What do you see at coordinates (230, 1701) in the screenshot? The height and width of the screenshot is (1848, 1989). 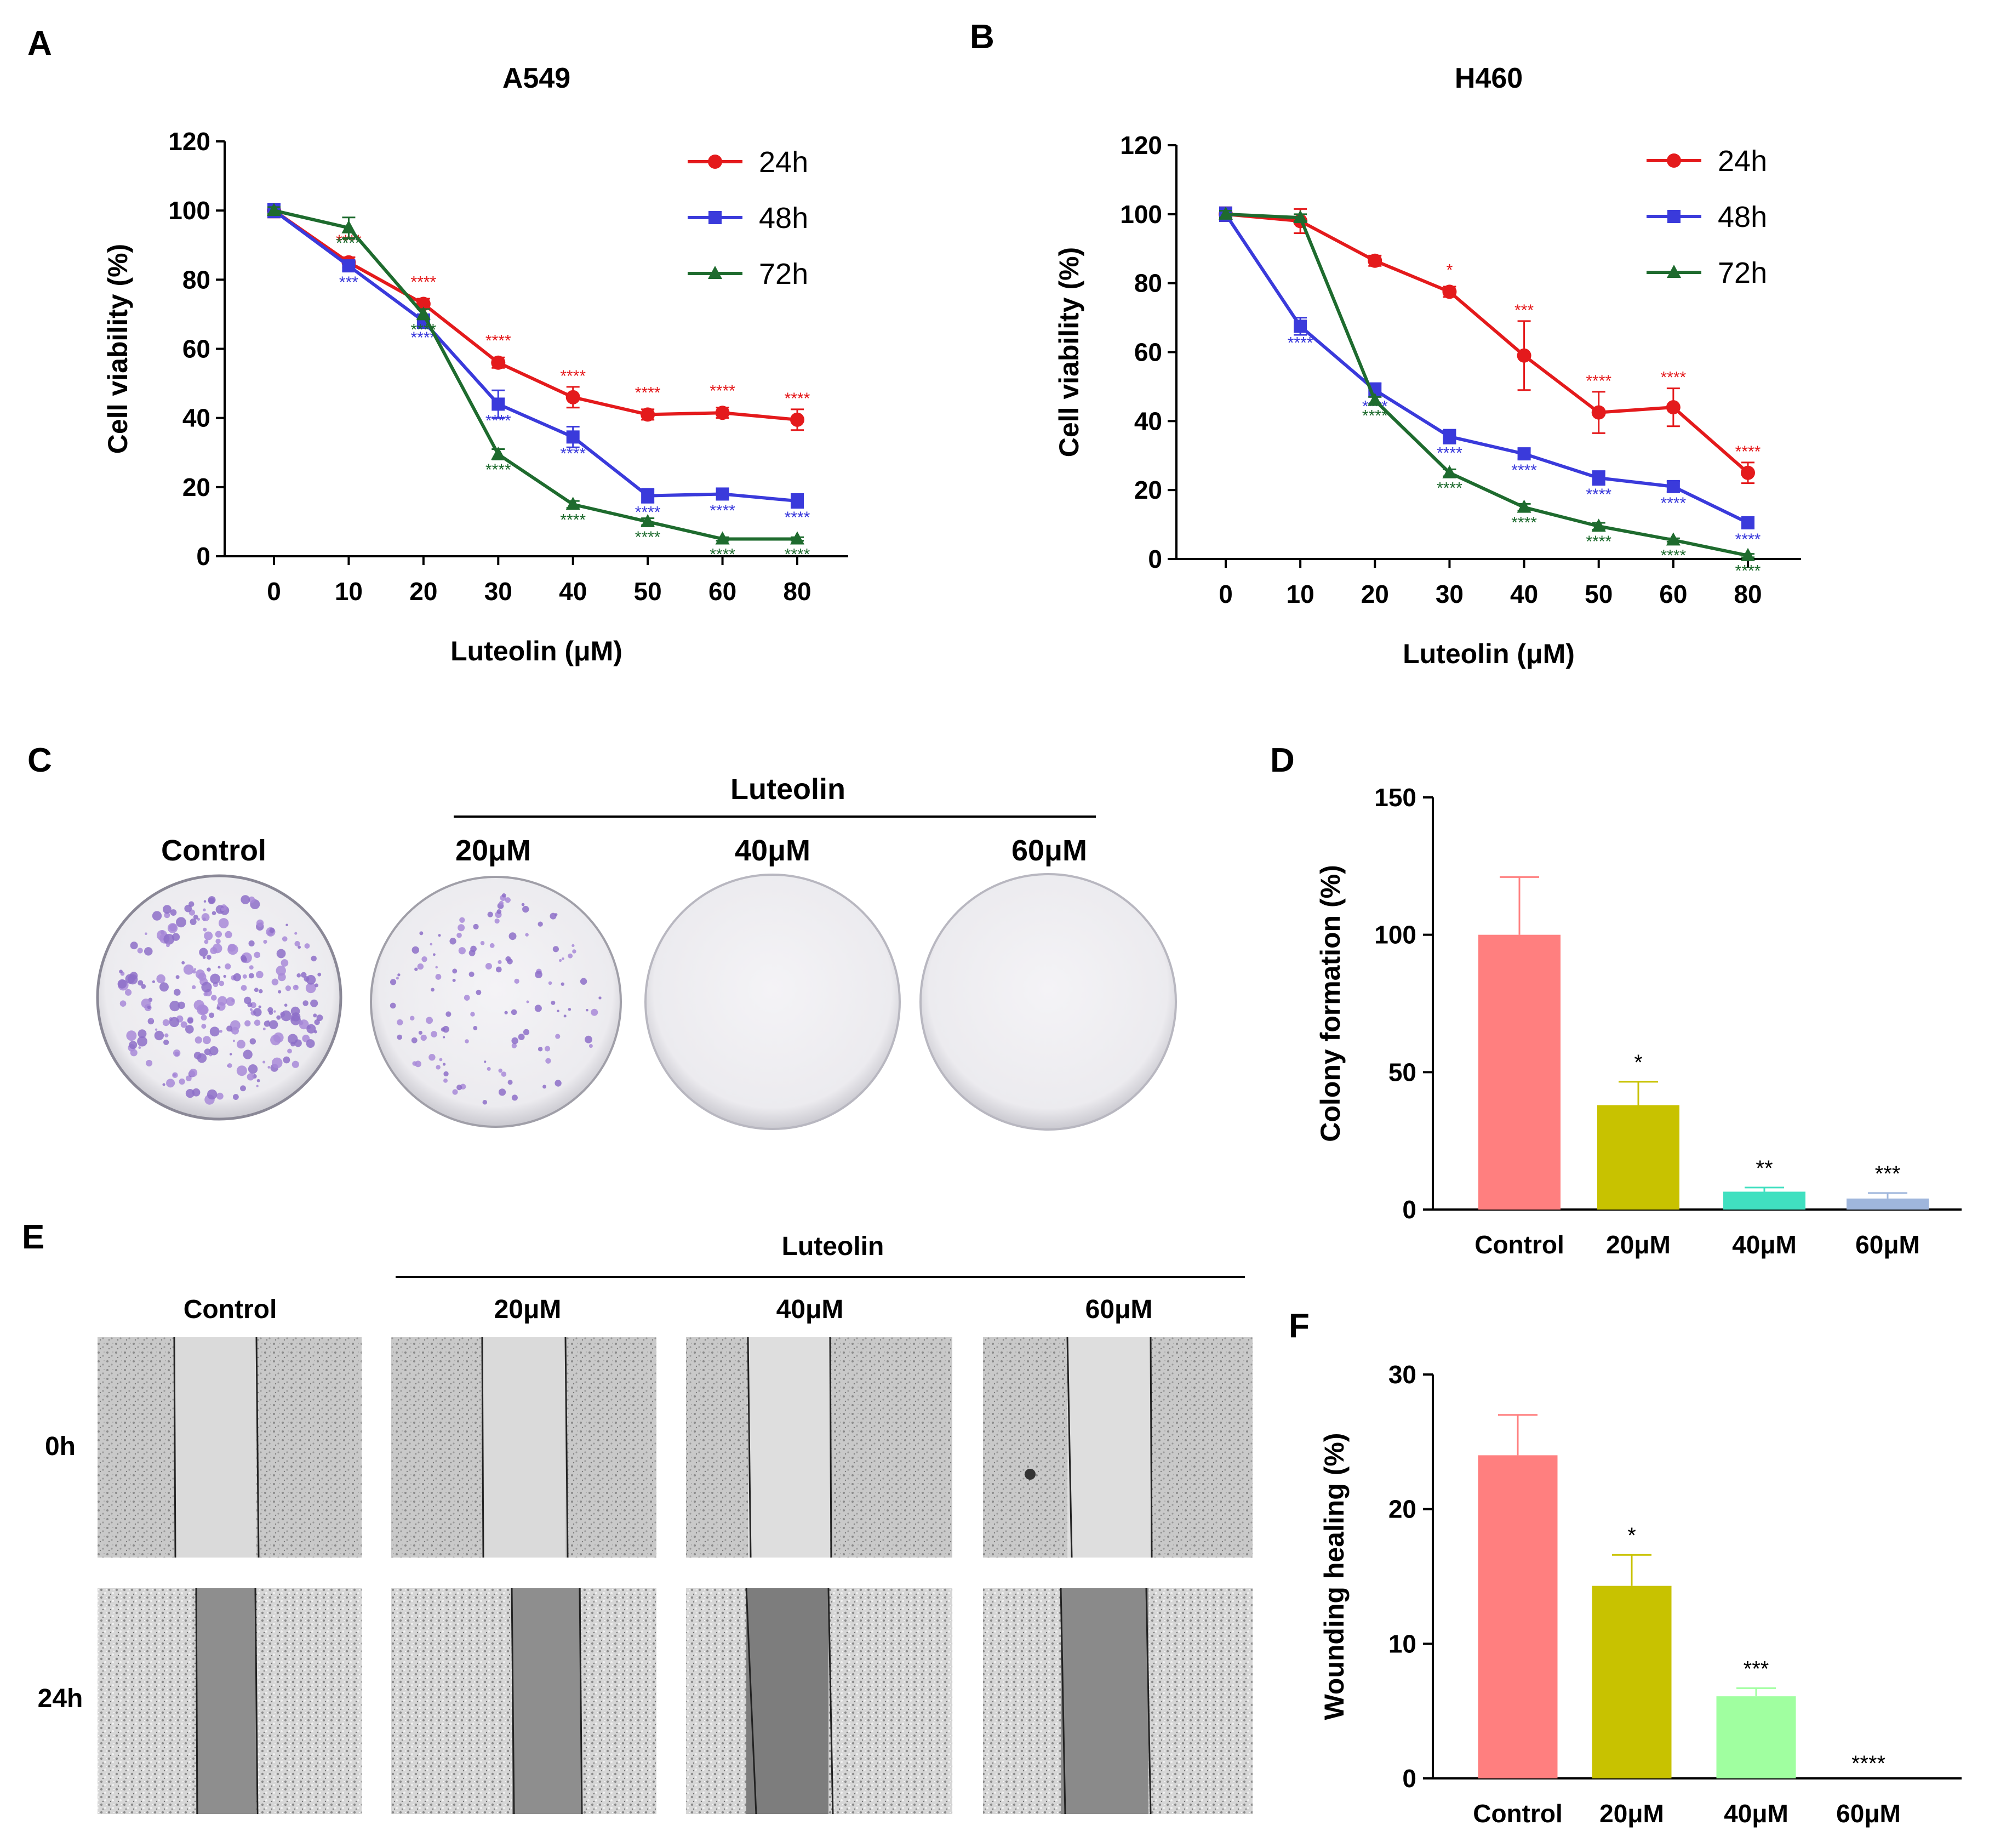 I see `micrograph-control-24h` at bounding box center [230, 1701].